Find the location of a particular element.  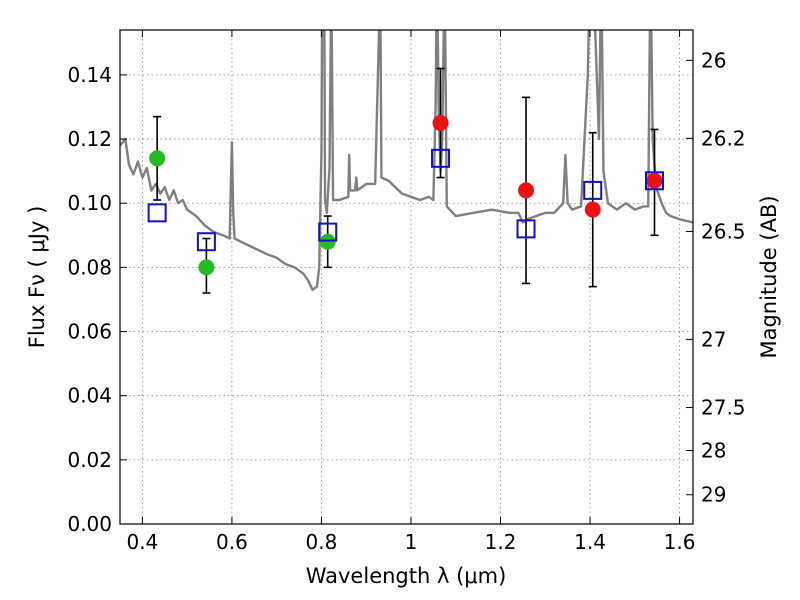

y-tick-label: 0.12 is located at coordinates (89, 139).